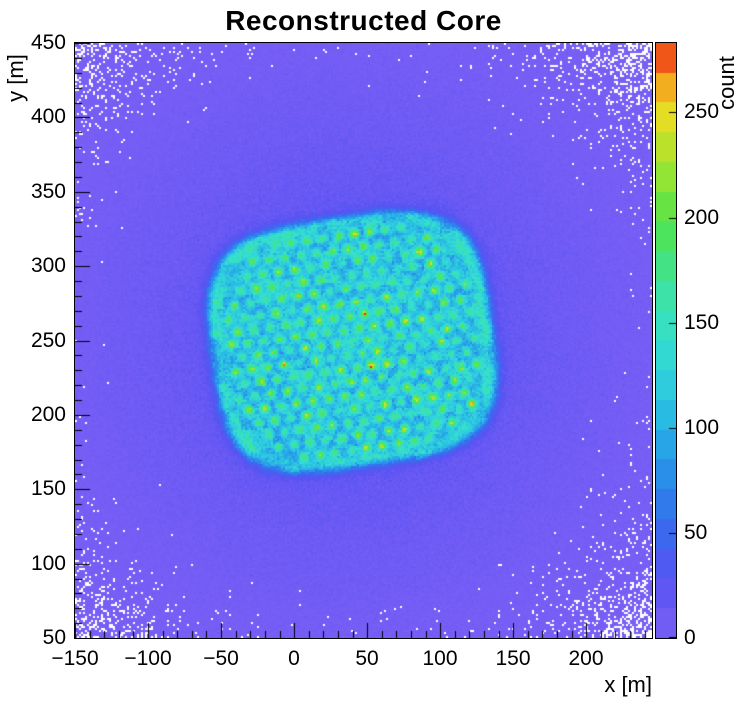 The height and width of the screenshot is (722, 746). Describe the element at coordinates (628, 684) in the screenshot. I see `x-axis-title: x [m]` at that location.